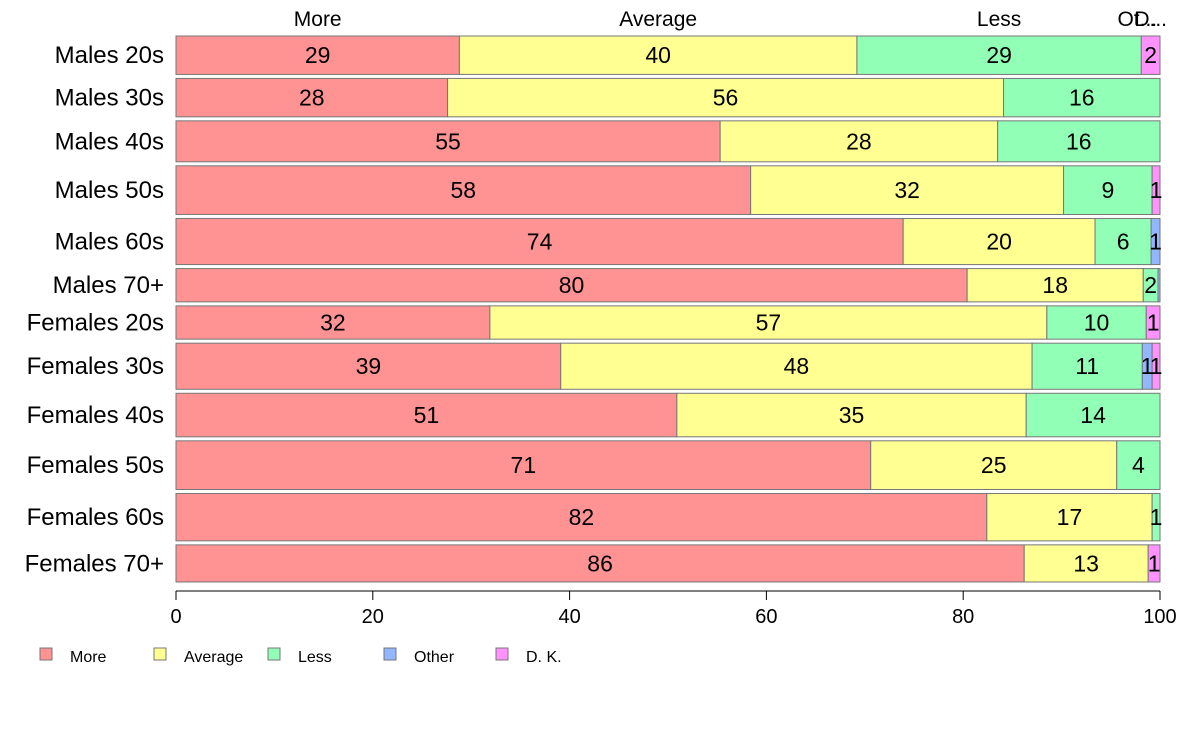  I want to click on bar-females-60s-less, so click(1156, 517).